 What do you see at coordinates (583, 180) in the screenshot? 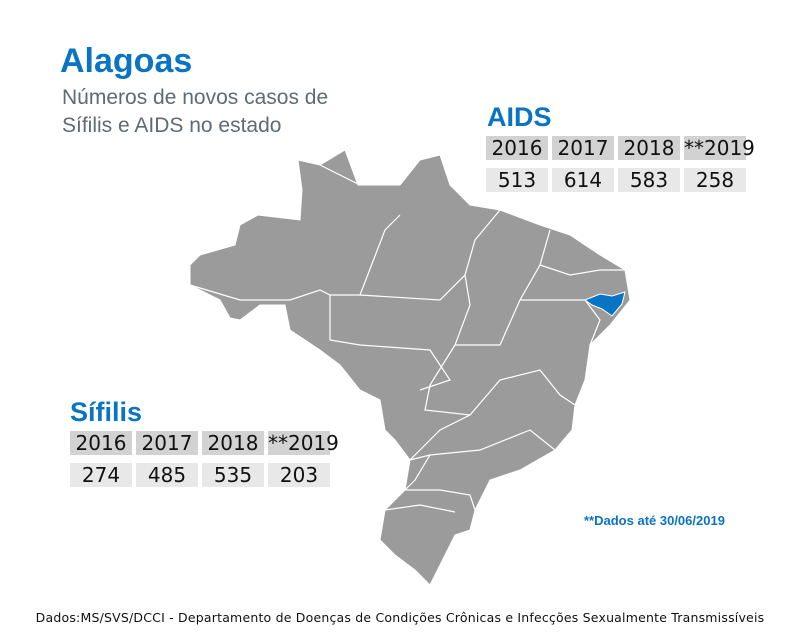
I see `value-cell: 614` at bounding box center [583, 180].